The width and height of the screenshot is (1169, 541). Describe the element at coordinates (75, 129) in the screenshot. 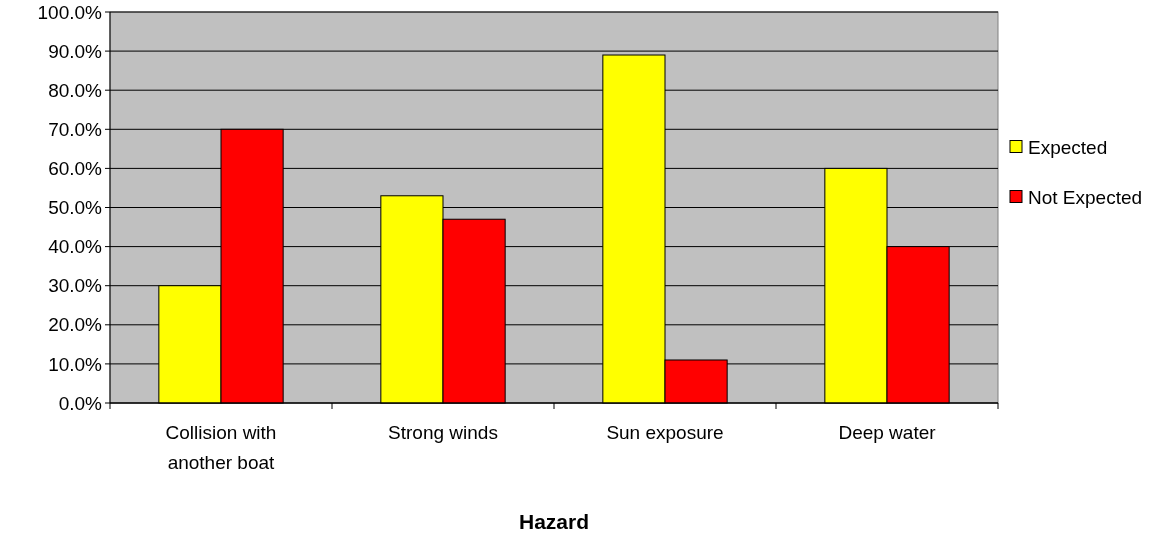

I see `y-tick-label: 70.0%` at that location.